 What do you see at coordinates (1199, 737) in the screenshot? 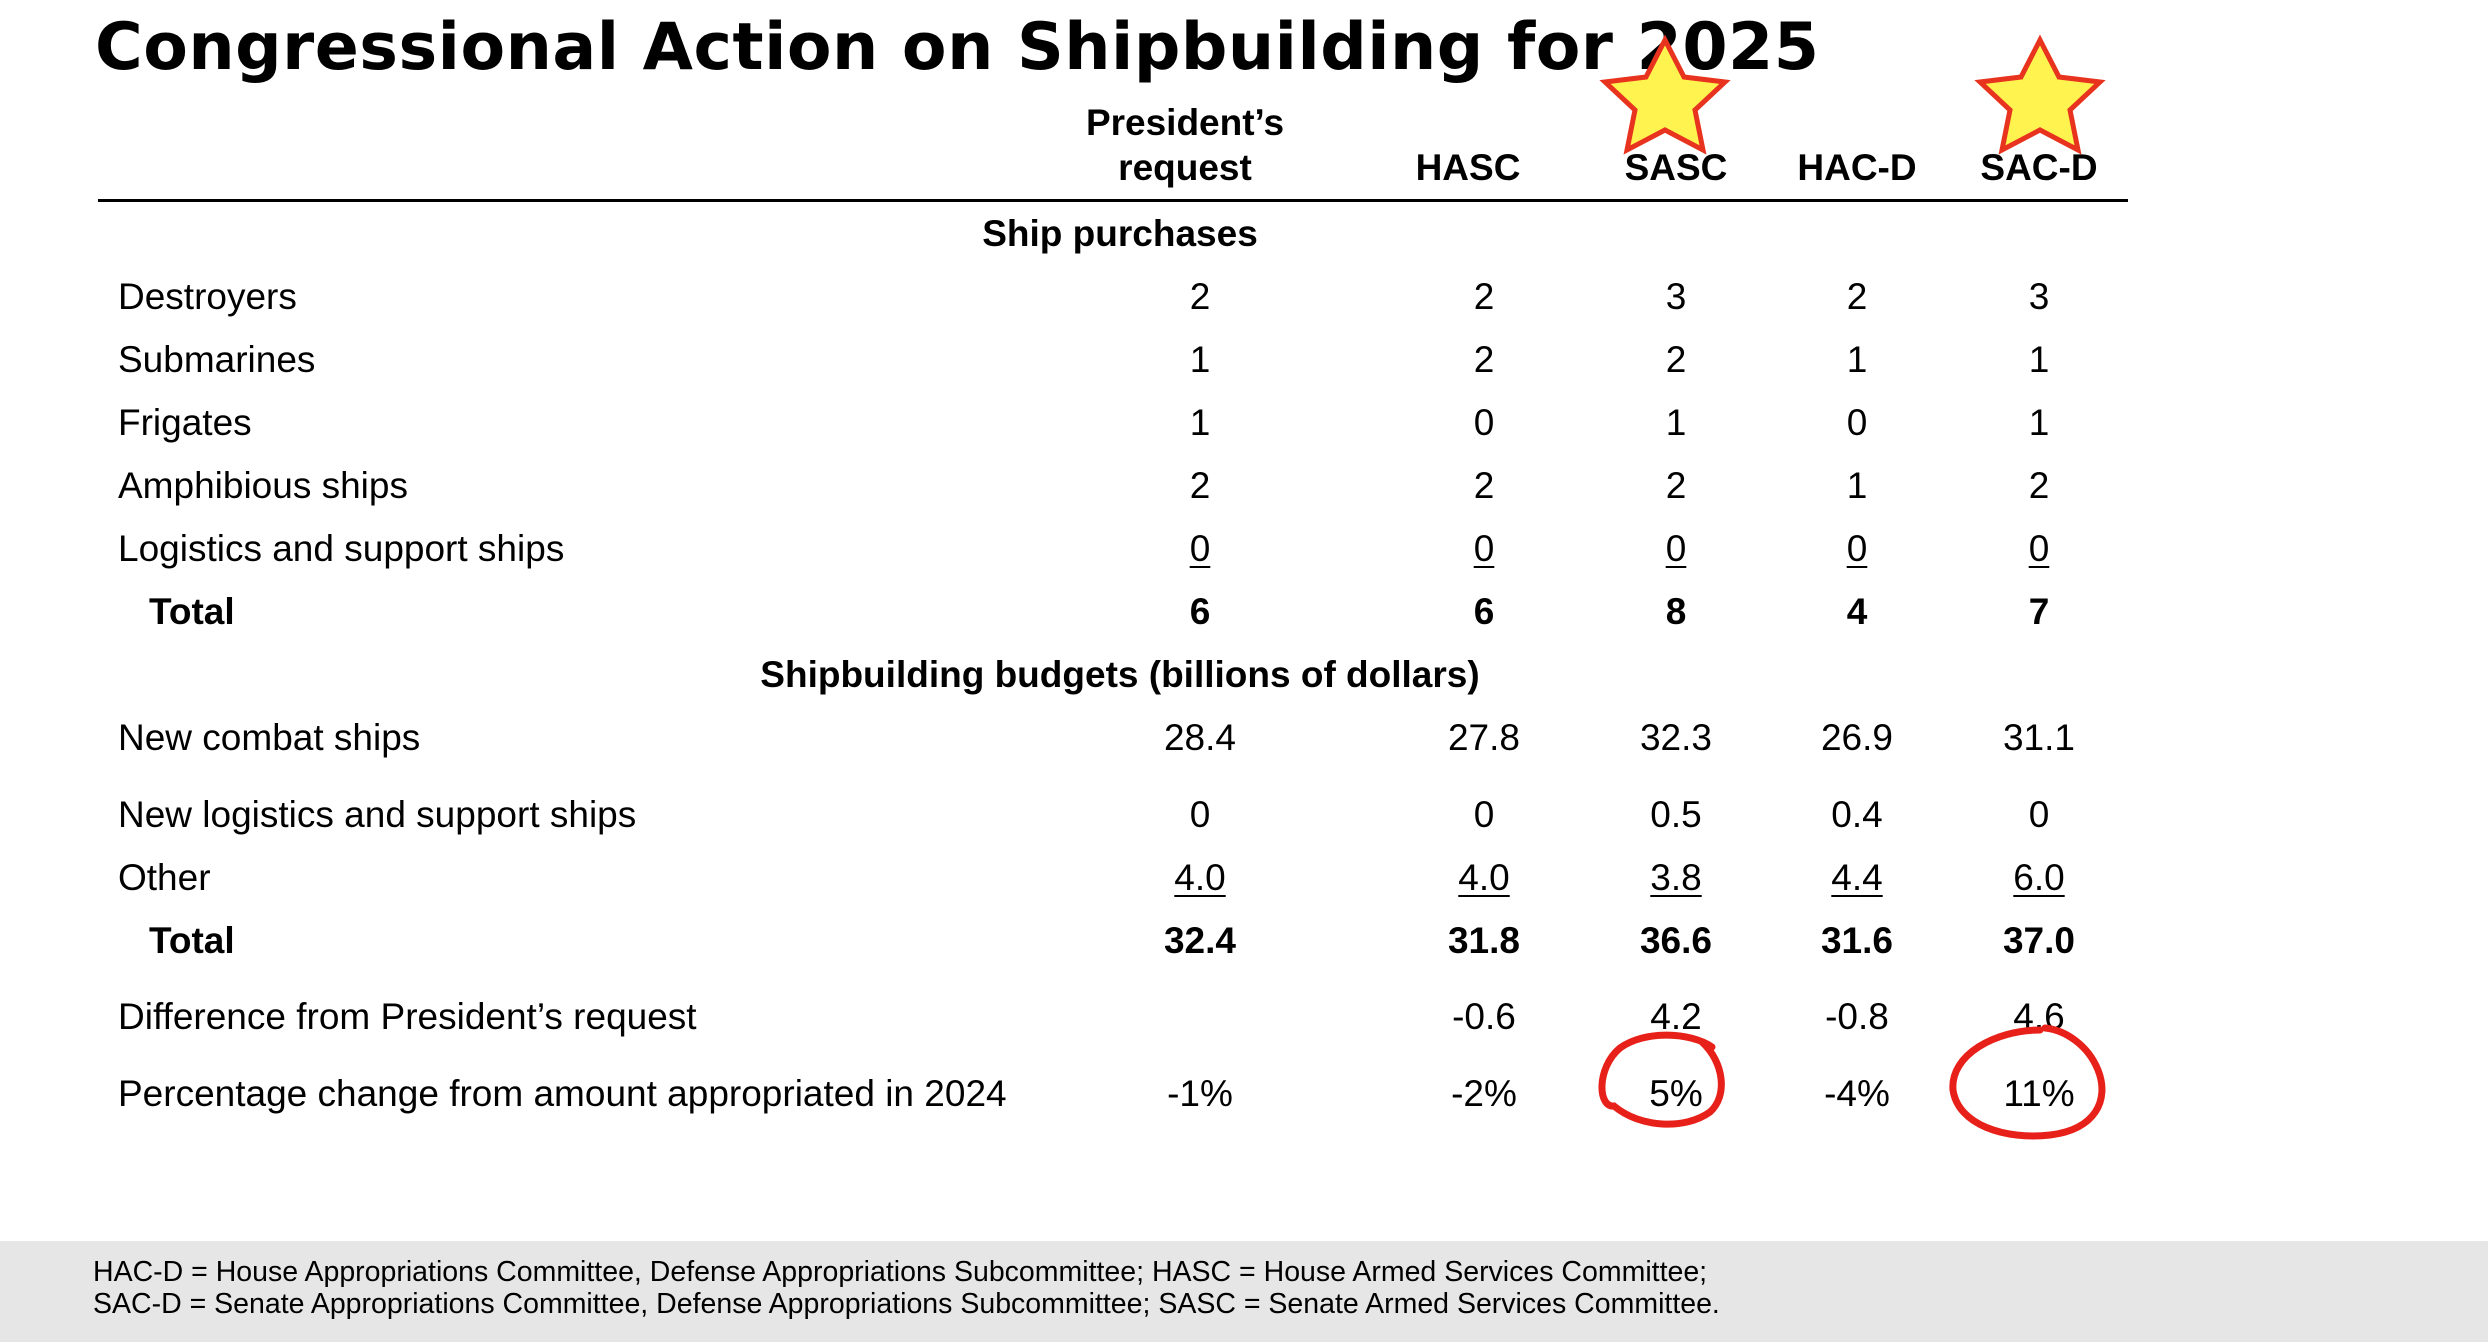
I see `table-cell: 28.4` at bounding box center [1199, 737].